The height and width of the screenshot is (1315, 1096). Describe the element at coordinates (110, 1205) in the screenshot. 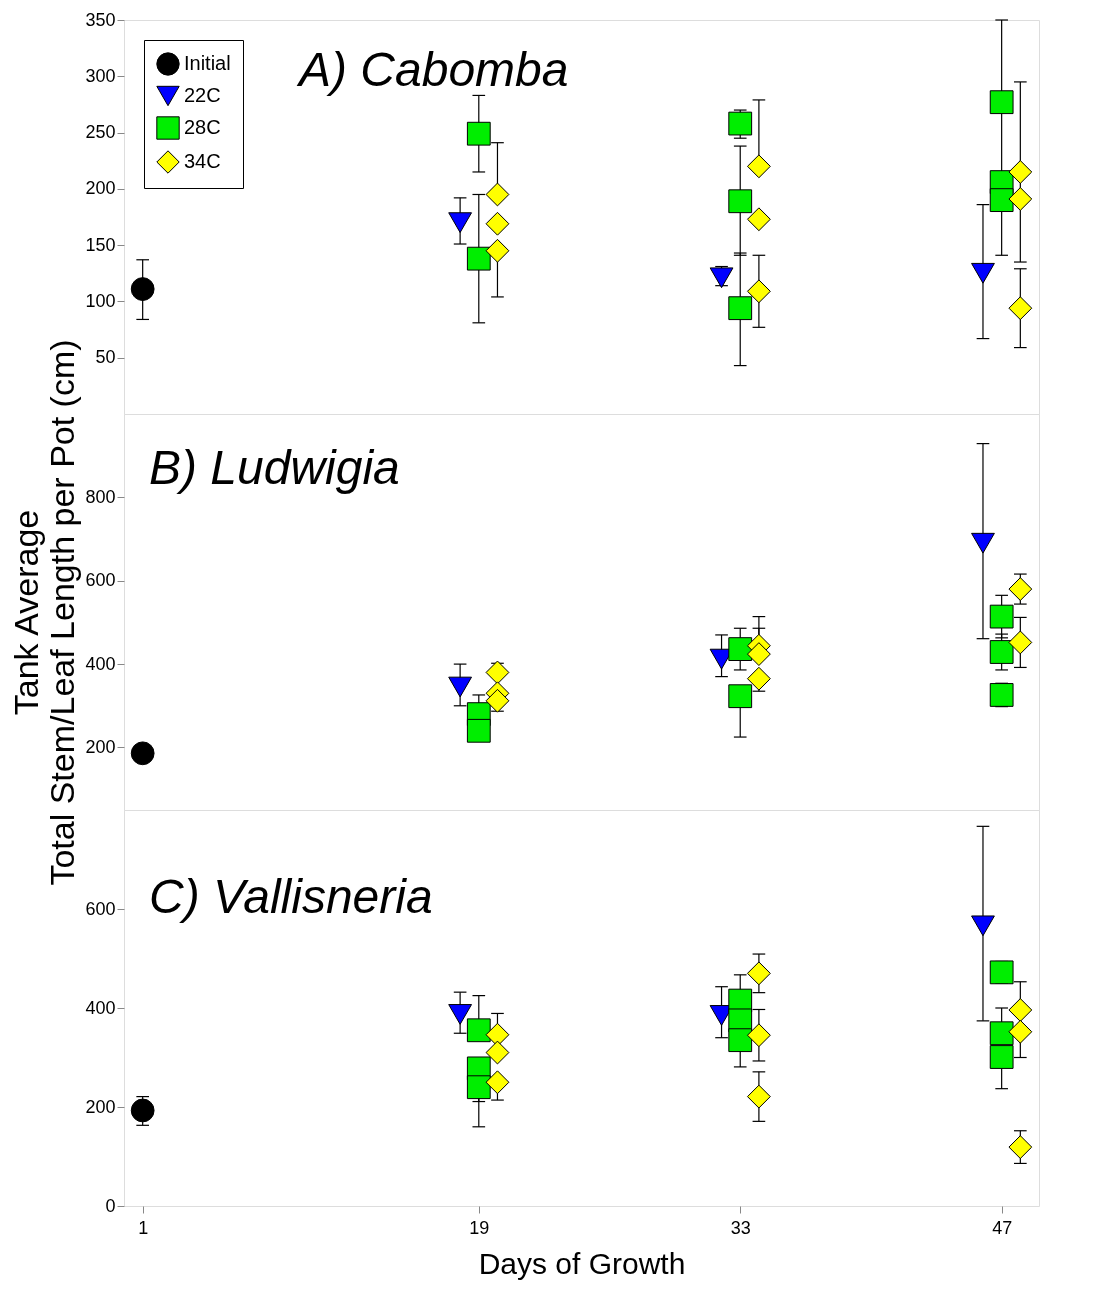

I see `y-tick-label: 0` at that location.